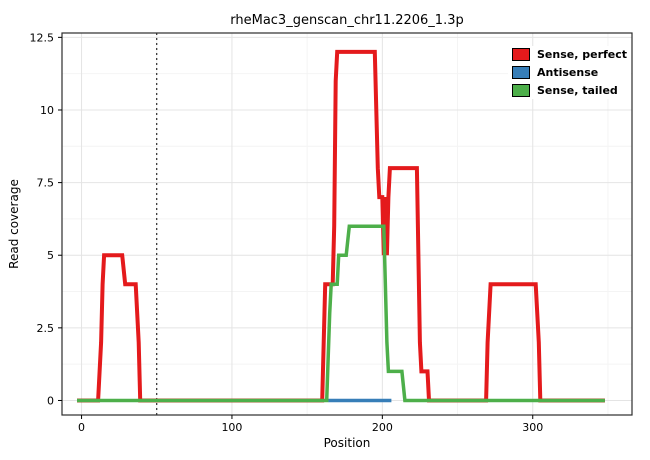  I want to click on legend-key-sense-tailed, so click(521, 90).